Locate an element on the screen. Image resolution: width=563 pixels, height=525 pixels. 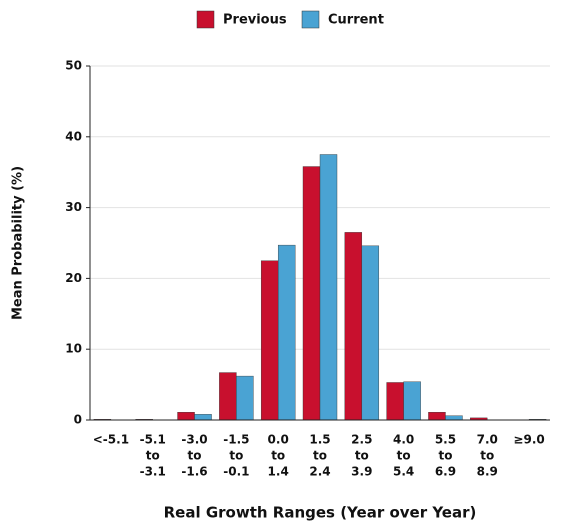
x-tick-label: 8.9 is located at coordinates (487, 472).